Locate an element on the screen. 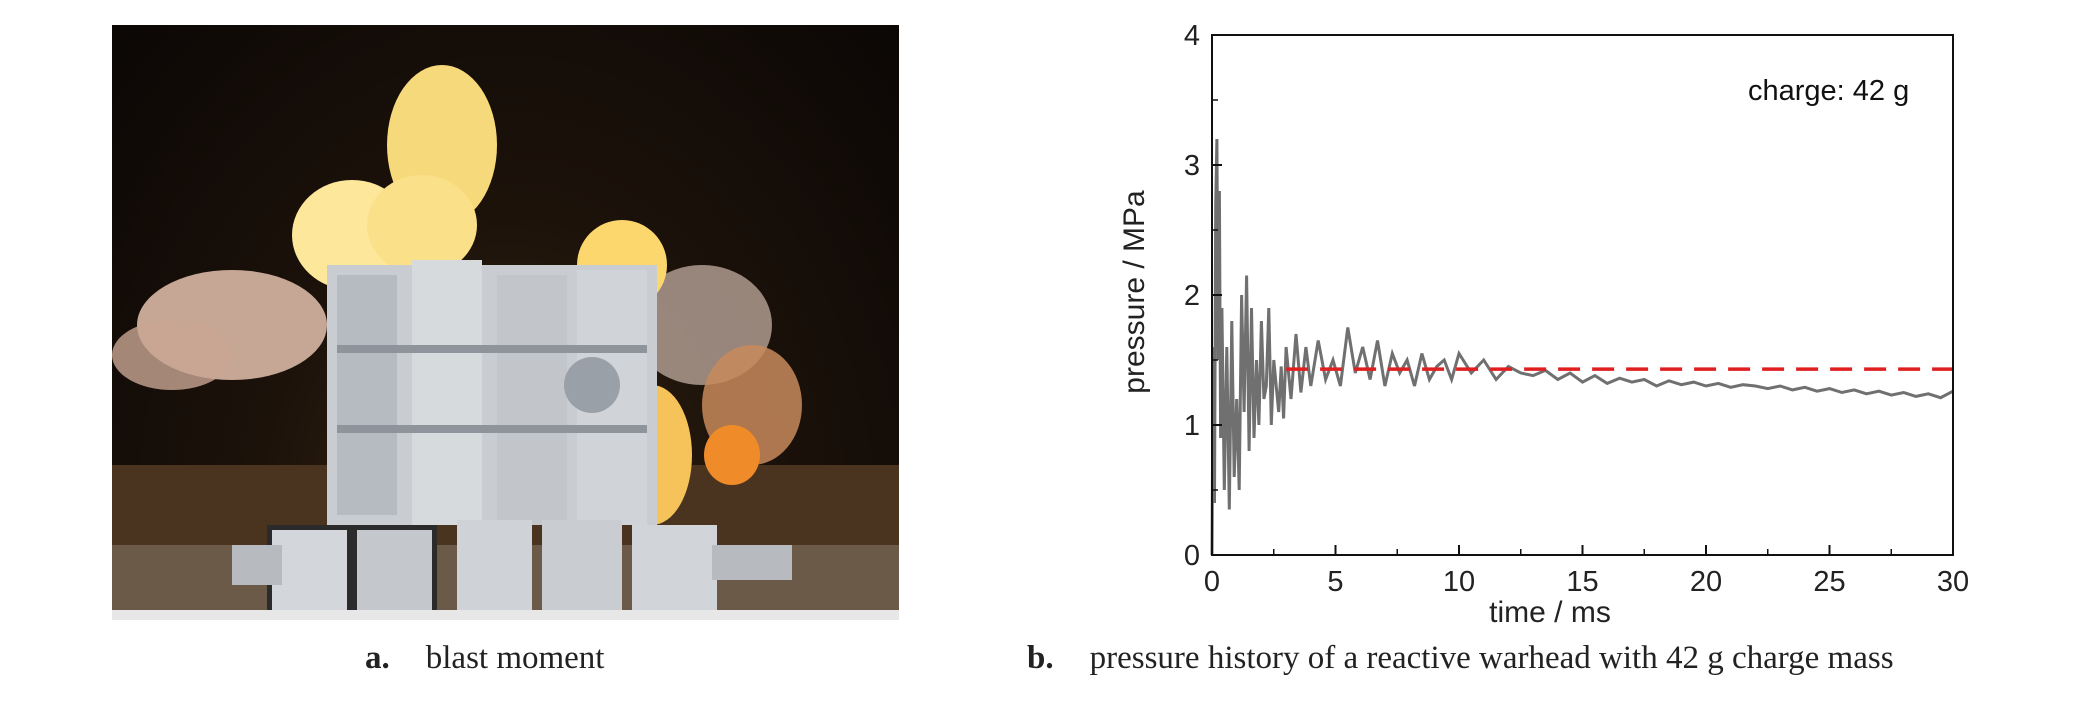  x-tick-label: 25 is located at coordinates (1829, 582).